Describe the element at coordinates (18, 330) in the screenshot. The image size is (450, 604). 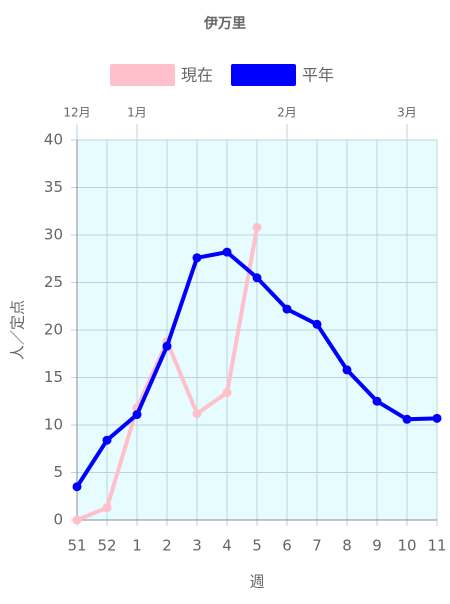
I see `y-axis-label: 人／定点` at that location.